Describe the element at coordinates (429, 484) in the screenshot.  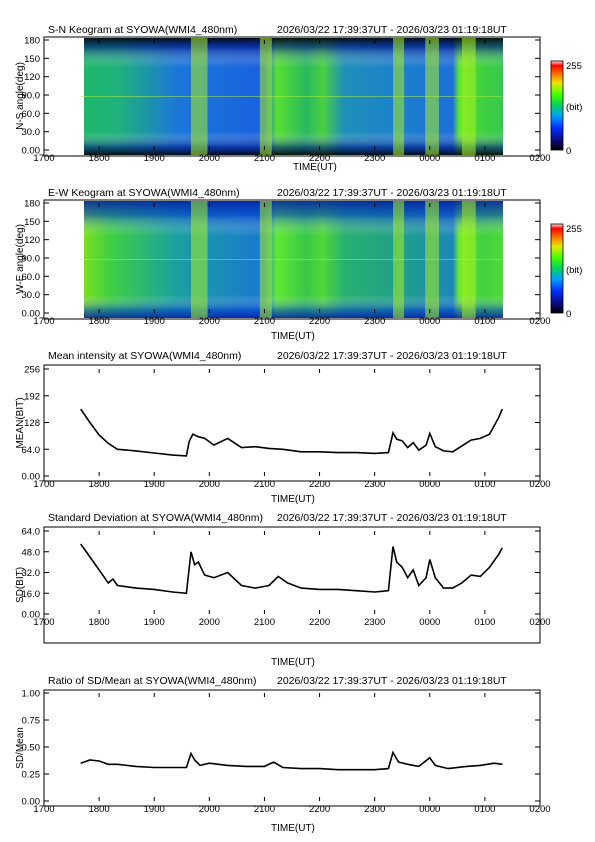
I see `mean-xtick-label: 0000` at that location.